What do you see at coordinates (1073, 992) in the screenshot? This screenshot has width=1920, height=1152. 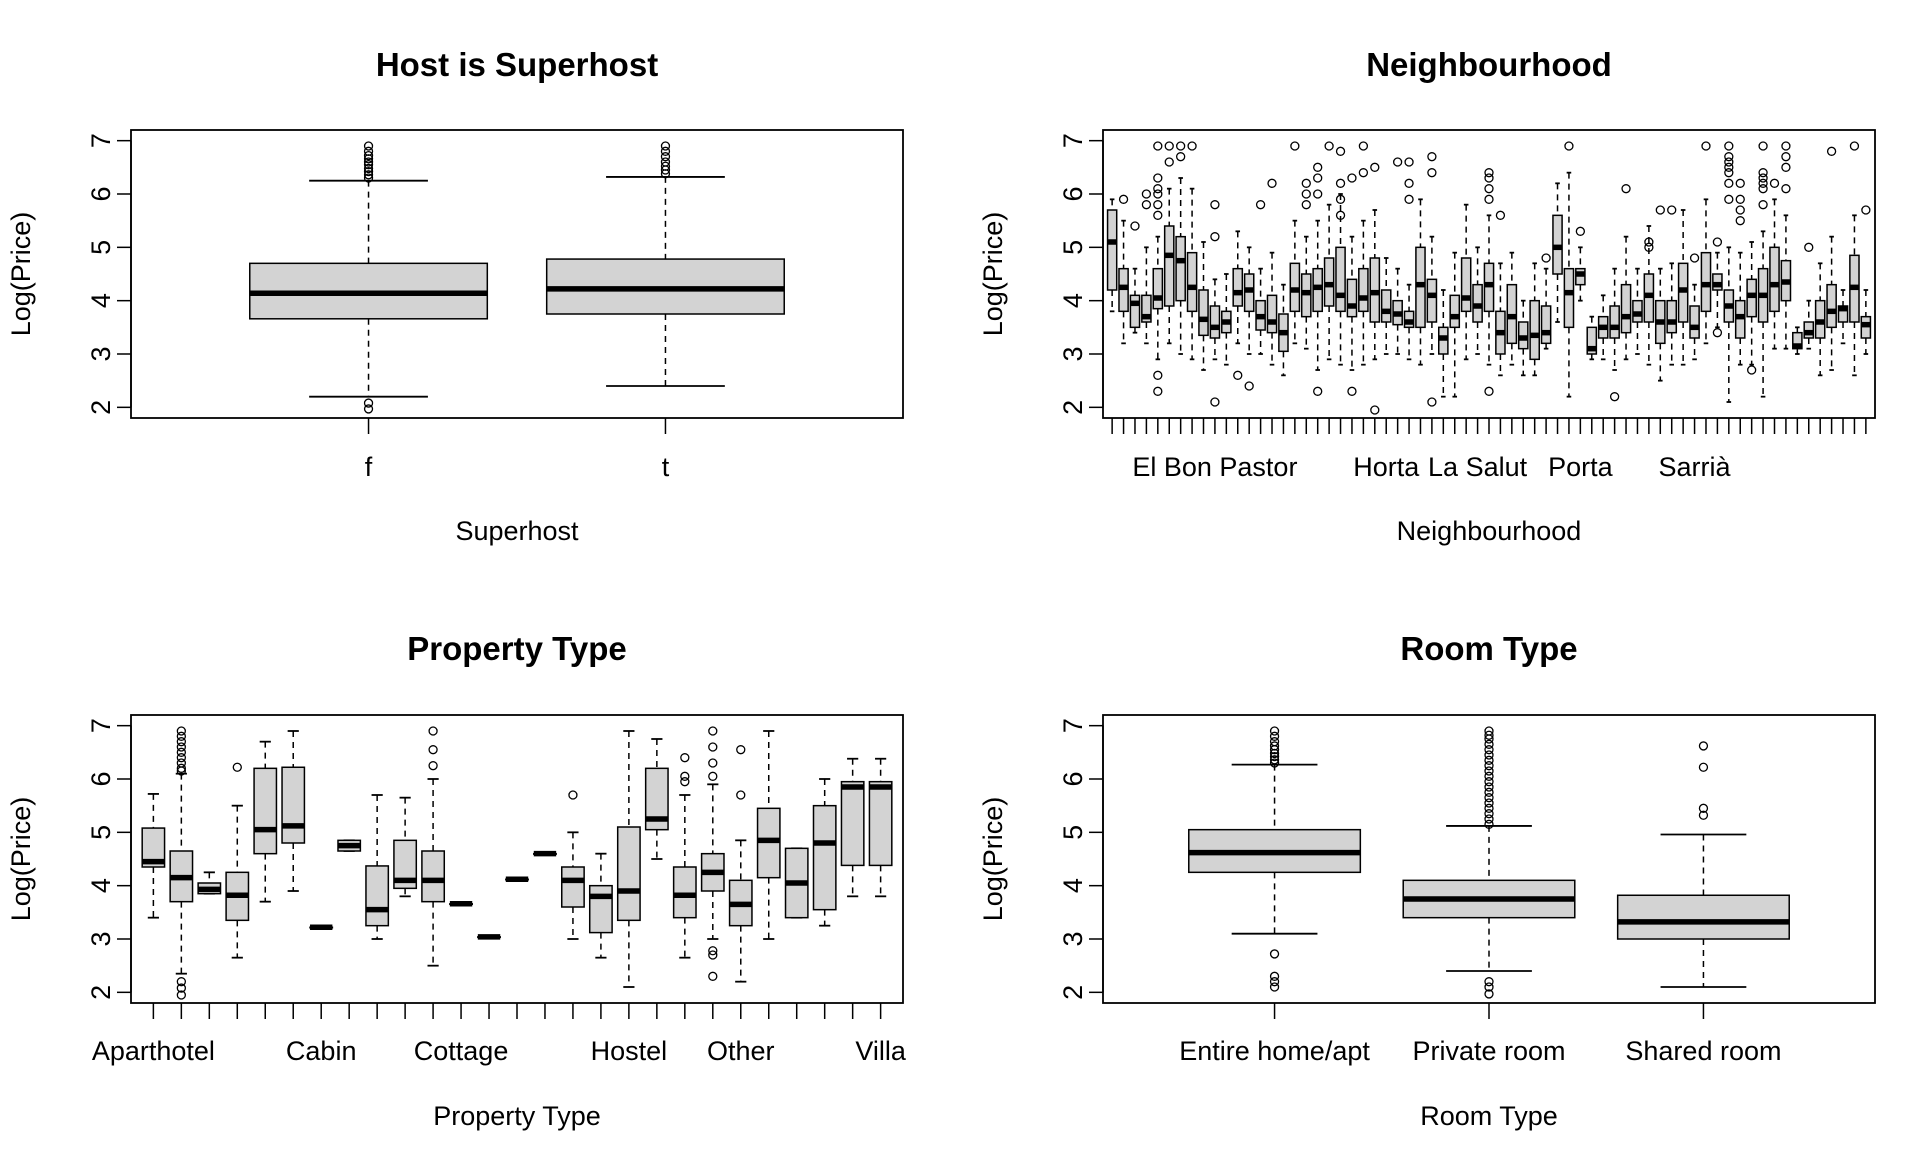 I see `y-tick-label: 2` at bounding box center [1073, 992].